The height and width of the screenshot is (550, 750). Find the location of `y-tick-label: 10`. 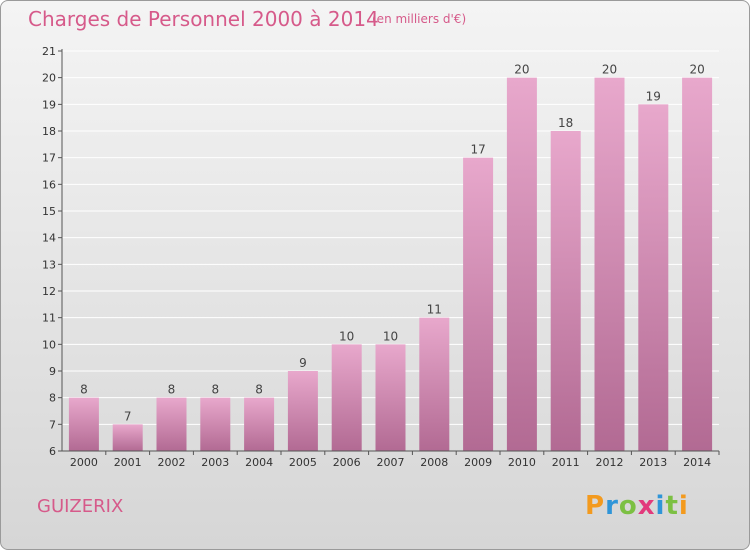

y-tick-label: 10 is located at coordinates (49, 344).